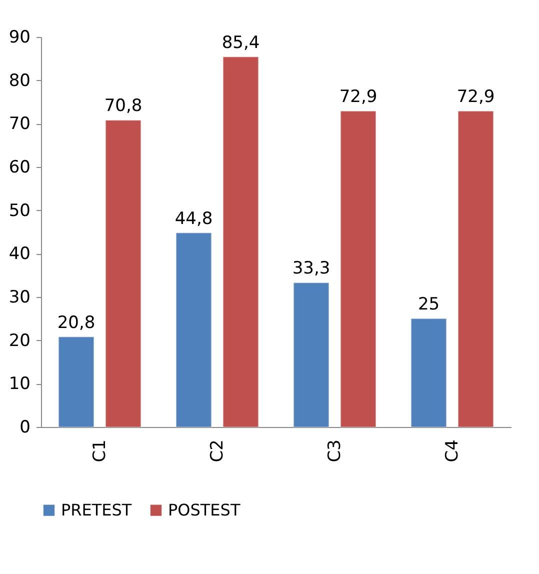 The width and height of the screenshot is (539, 574). I want to click on y-tick-label: 40, so click(19, 254).